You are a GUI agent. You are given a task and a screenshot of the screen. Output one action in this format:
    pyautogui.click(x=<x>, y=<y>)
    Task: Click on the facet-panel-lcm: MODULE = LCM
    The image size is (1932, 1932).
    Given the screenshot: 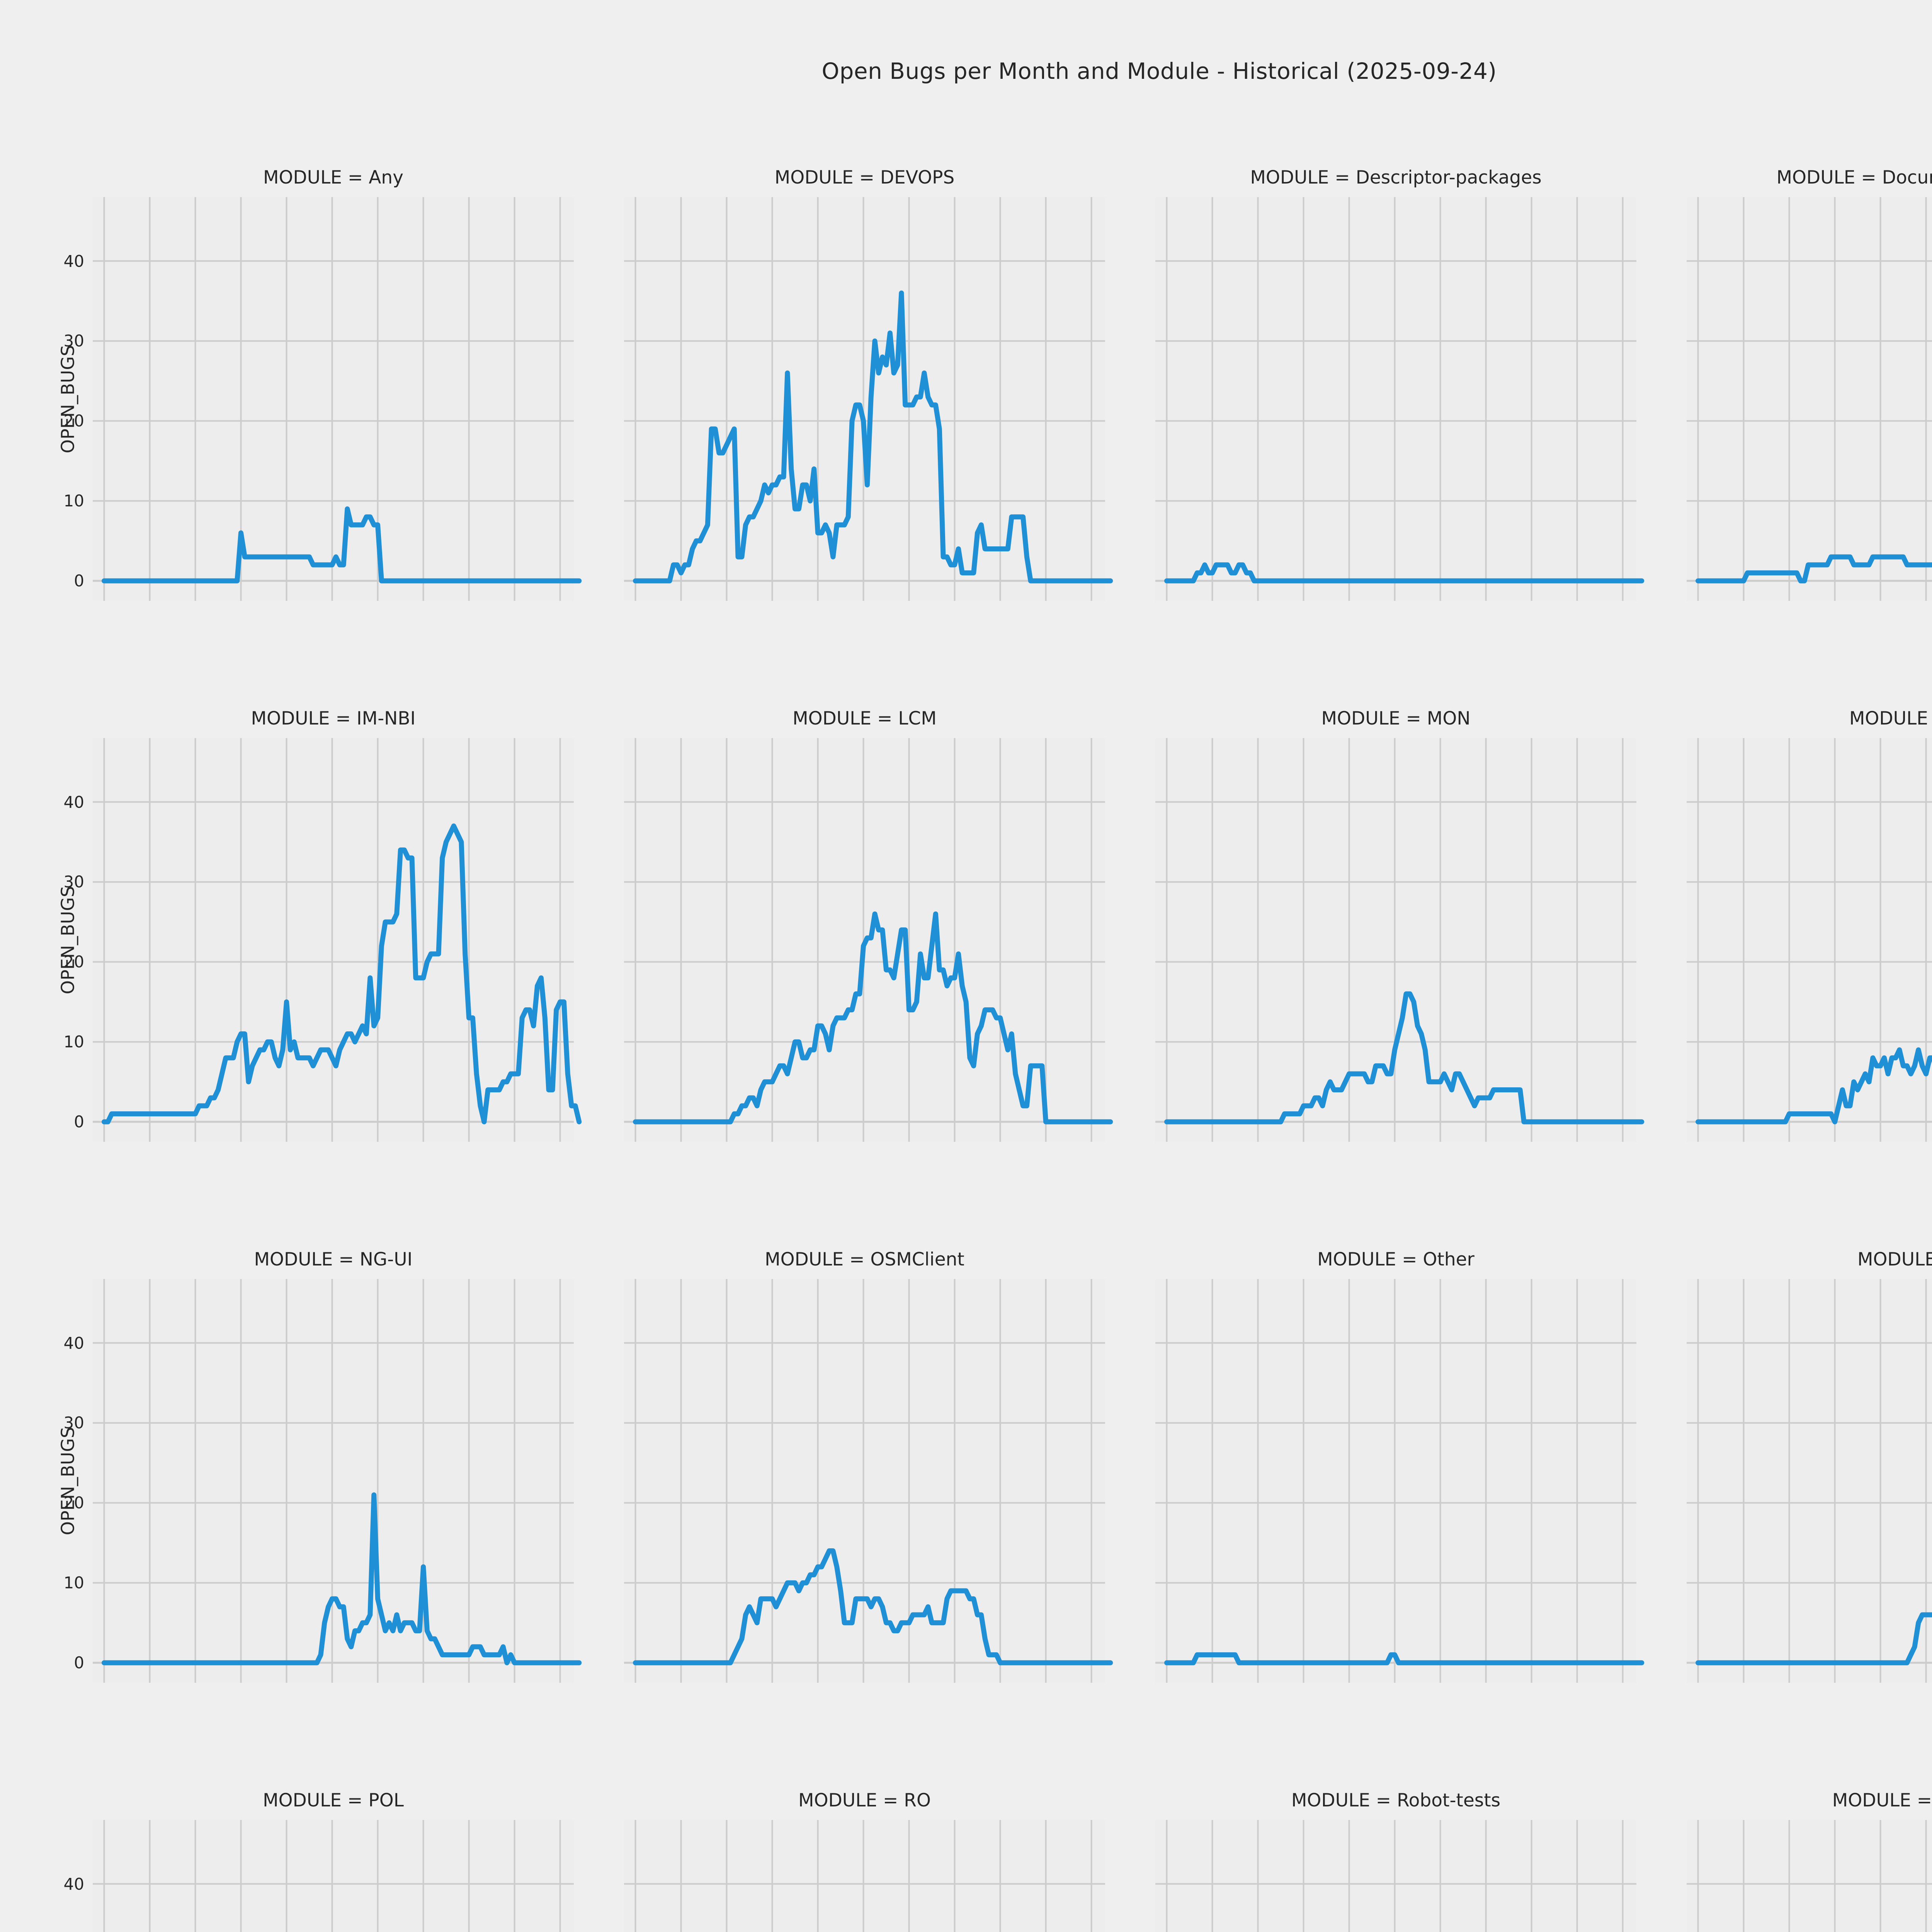 What is the action you would take?
    pyautogui.click(x=869, y=925)
    